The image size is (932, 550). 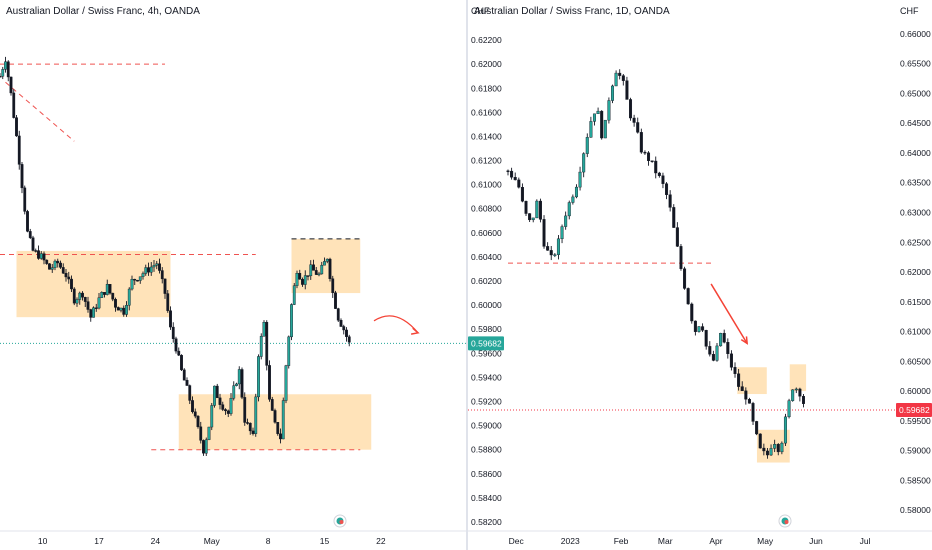 I want to click on y-tick-label: 0.61200, so click(x=486, y=161).